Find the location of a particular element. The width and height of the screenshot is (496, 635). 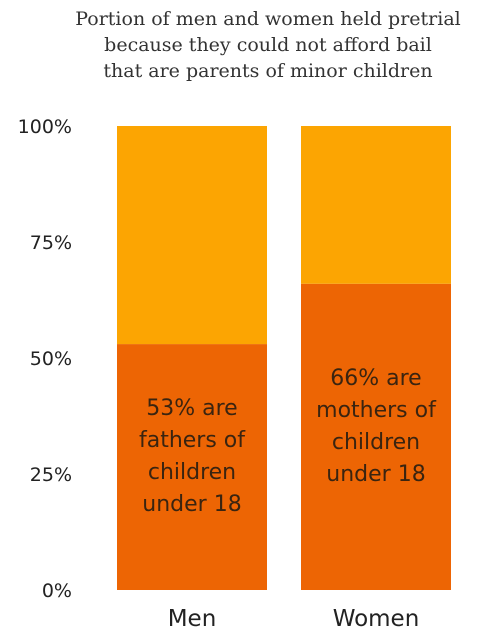

x-category-label: Men is located at coordinates (192, 619).